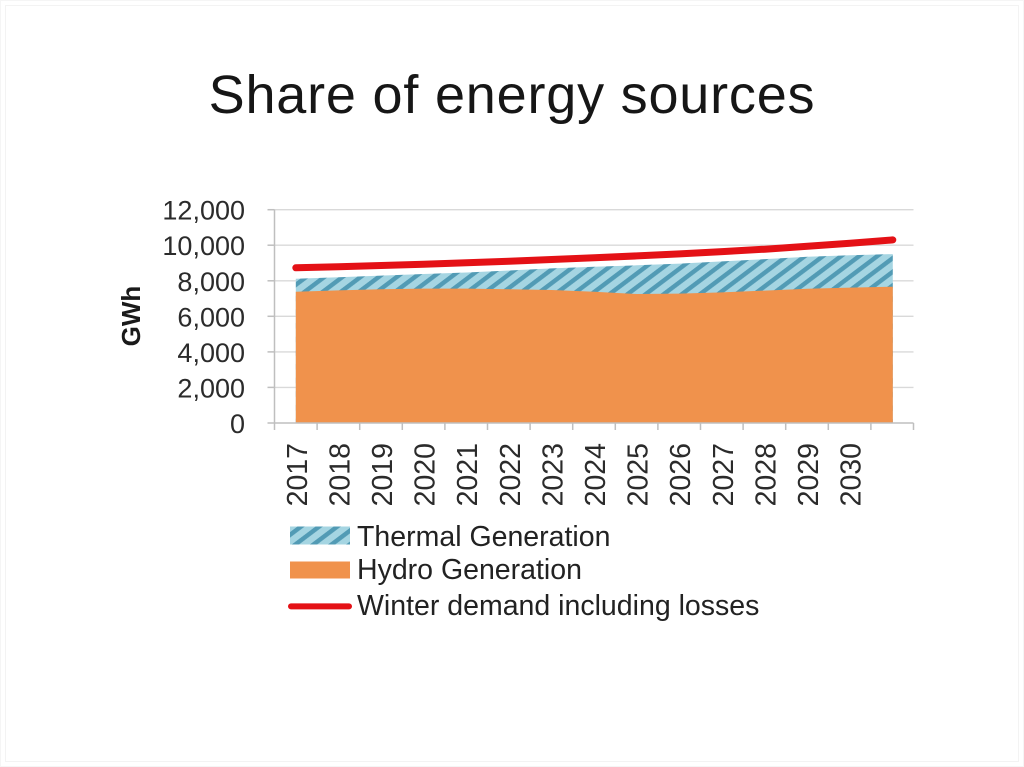  Describe the element at coordinates (558, 606) in the screenshot. I see `svg-text: Winter demand including losses` at that location.